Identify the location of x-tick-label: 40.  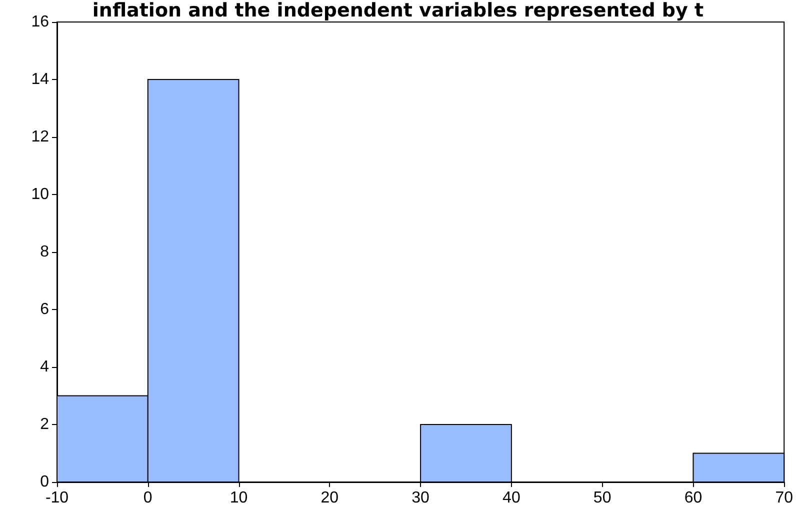
(511, 498).